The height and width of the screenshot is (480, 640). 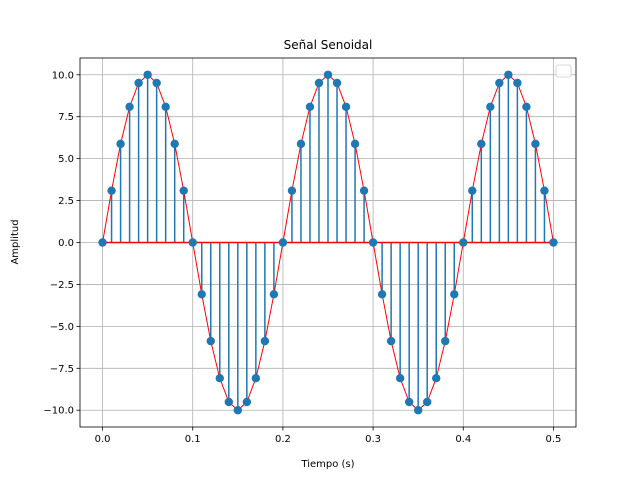 I want to click on chart-title: Señal Senoidal, so click(x=328, y=45).